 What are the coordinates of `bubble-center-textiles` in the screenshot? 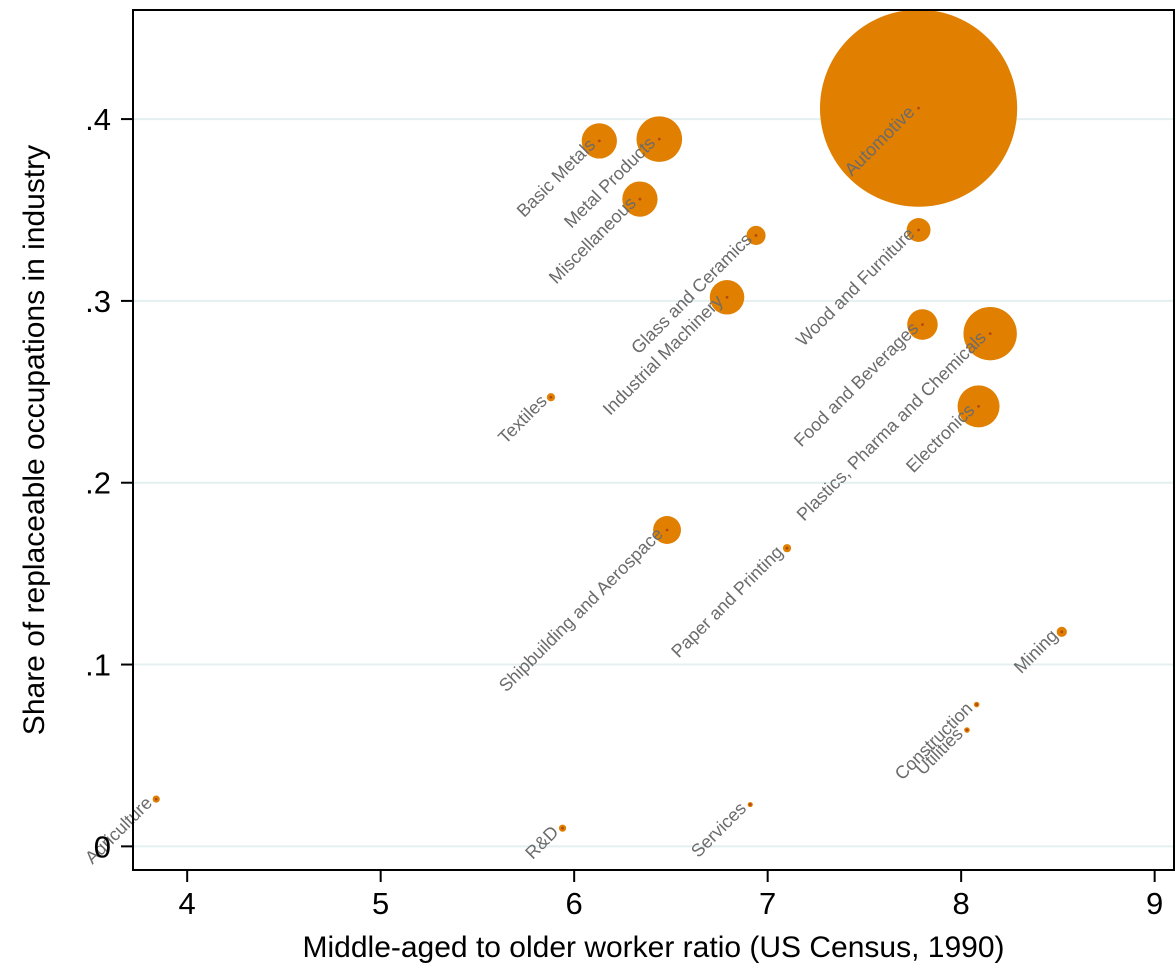 It's located at (551, 397).